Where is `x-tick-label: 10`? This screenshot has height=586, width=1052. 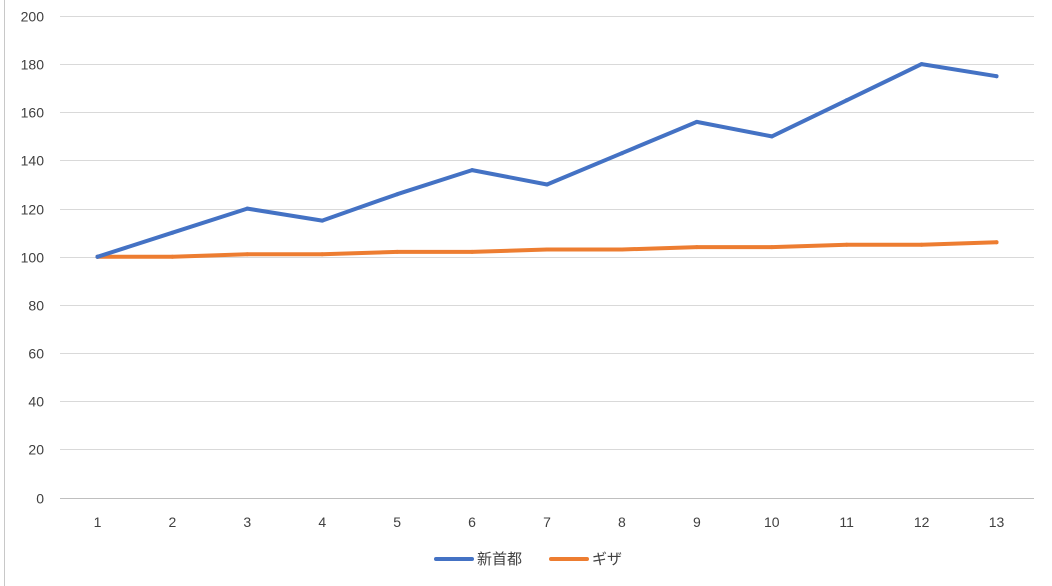
x-tick-label: 10 is located at coordinates (772, 522).